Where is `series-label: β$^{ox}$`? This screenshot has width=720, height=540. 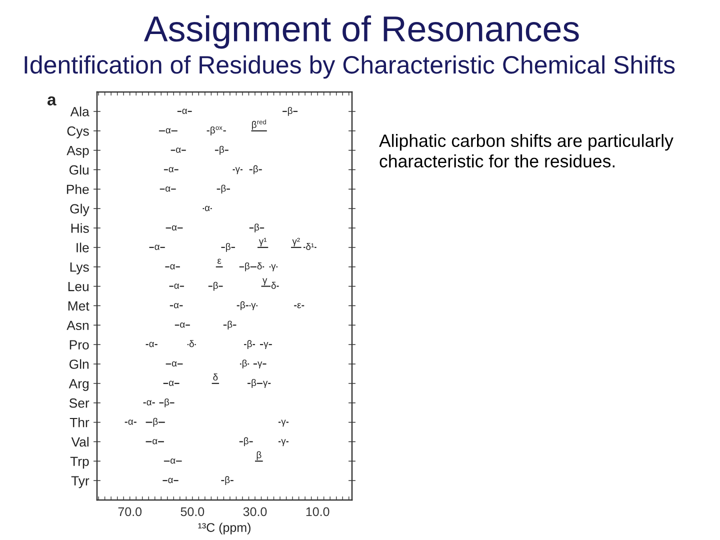 series-label: β$^{ox}$ is located at coordinates (216, 131).